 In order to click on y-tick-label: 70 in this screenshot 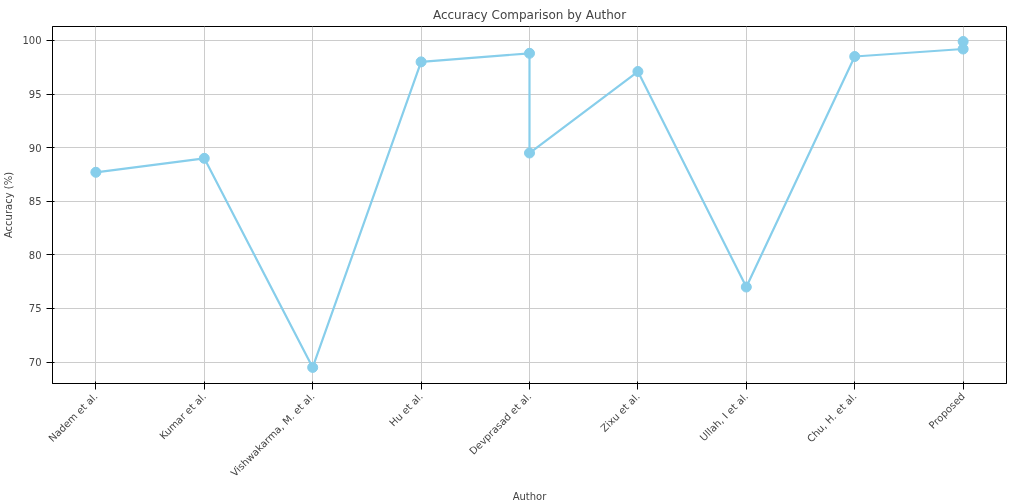, I will do `click(35, 363)`.